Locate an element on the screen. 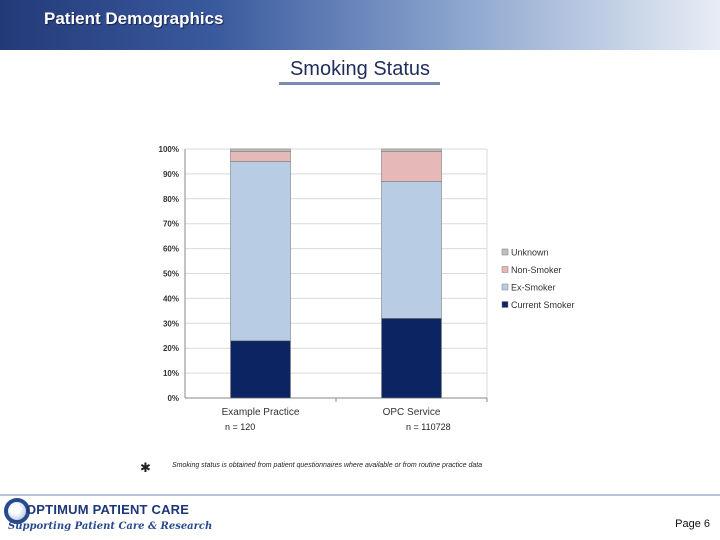  title-underline is located at coordinates (359, 83).